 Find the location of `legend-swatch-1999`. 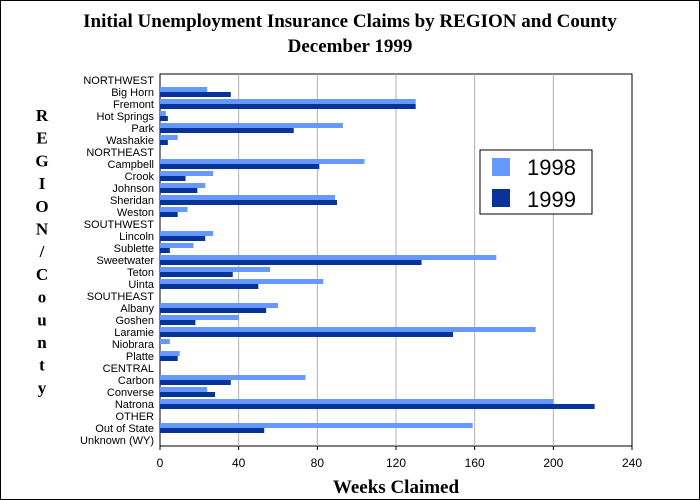

legend-swatch-1999 is located at coordinates (501, 198).